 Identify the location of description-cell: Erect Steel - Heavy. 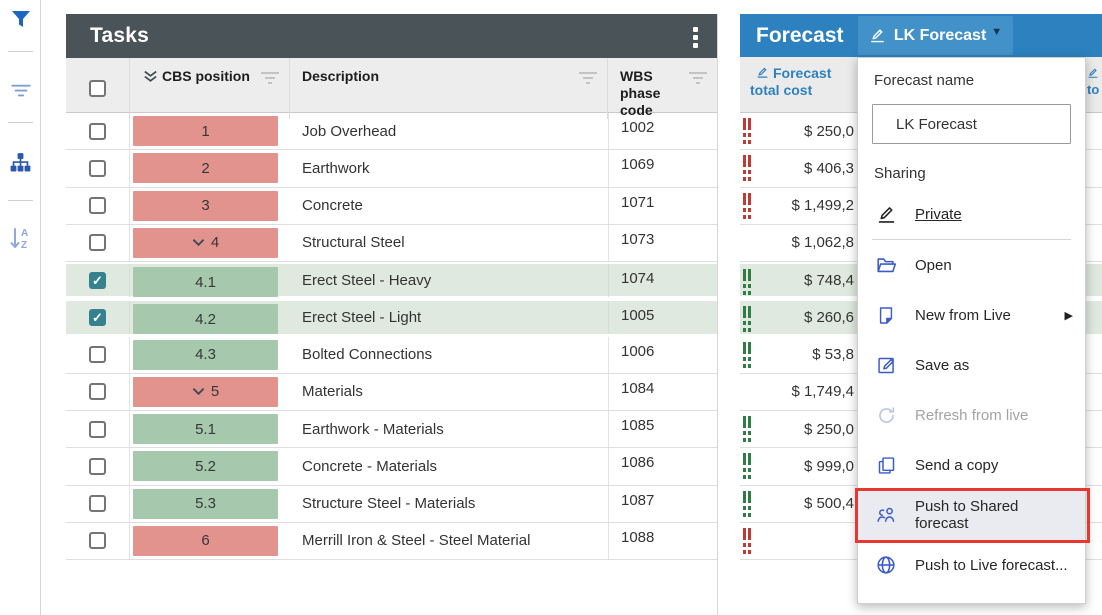
(367, 280).